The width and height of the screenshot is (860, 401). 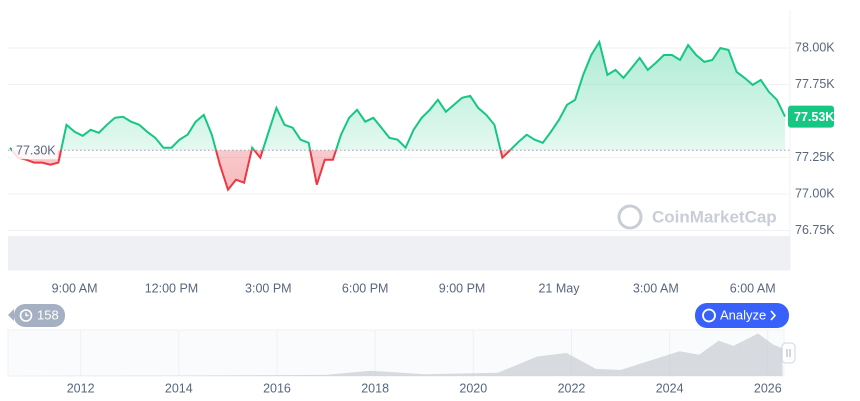 What do you see at coordinates (656, 288) in the screenshot?
I see `x-tick-label: 3:00 AM` at bounding box center [656, 288].